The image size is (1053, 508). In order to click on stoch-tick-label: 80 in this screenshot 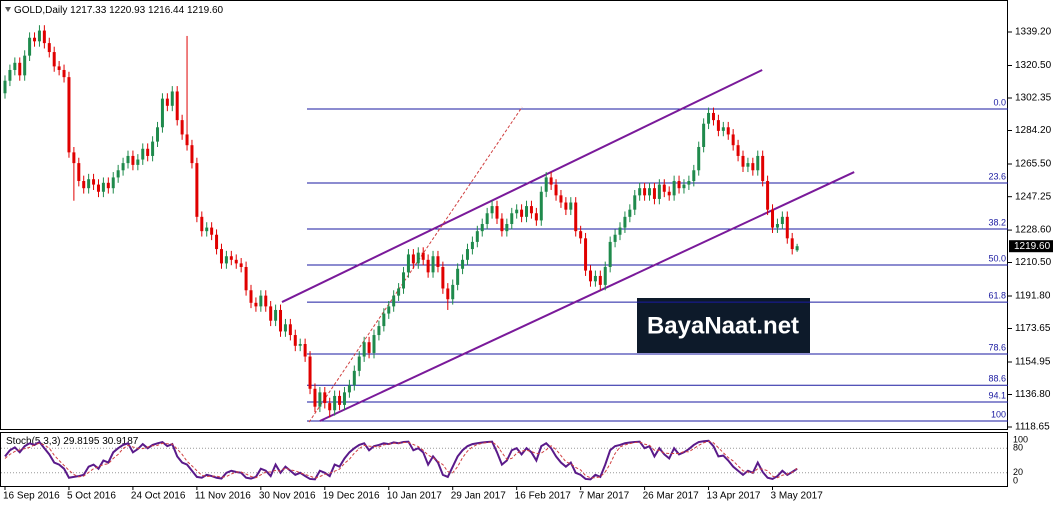, I will do `click(1018, 448)`.